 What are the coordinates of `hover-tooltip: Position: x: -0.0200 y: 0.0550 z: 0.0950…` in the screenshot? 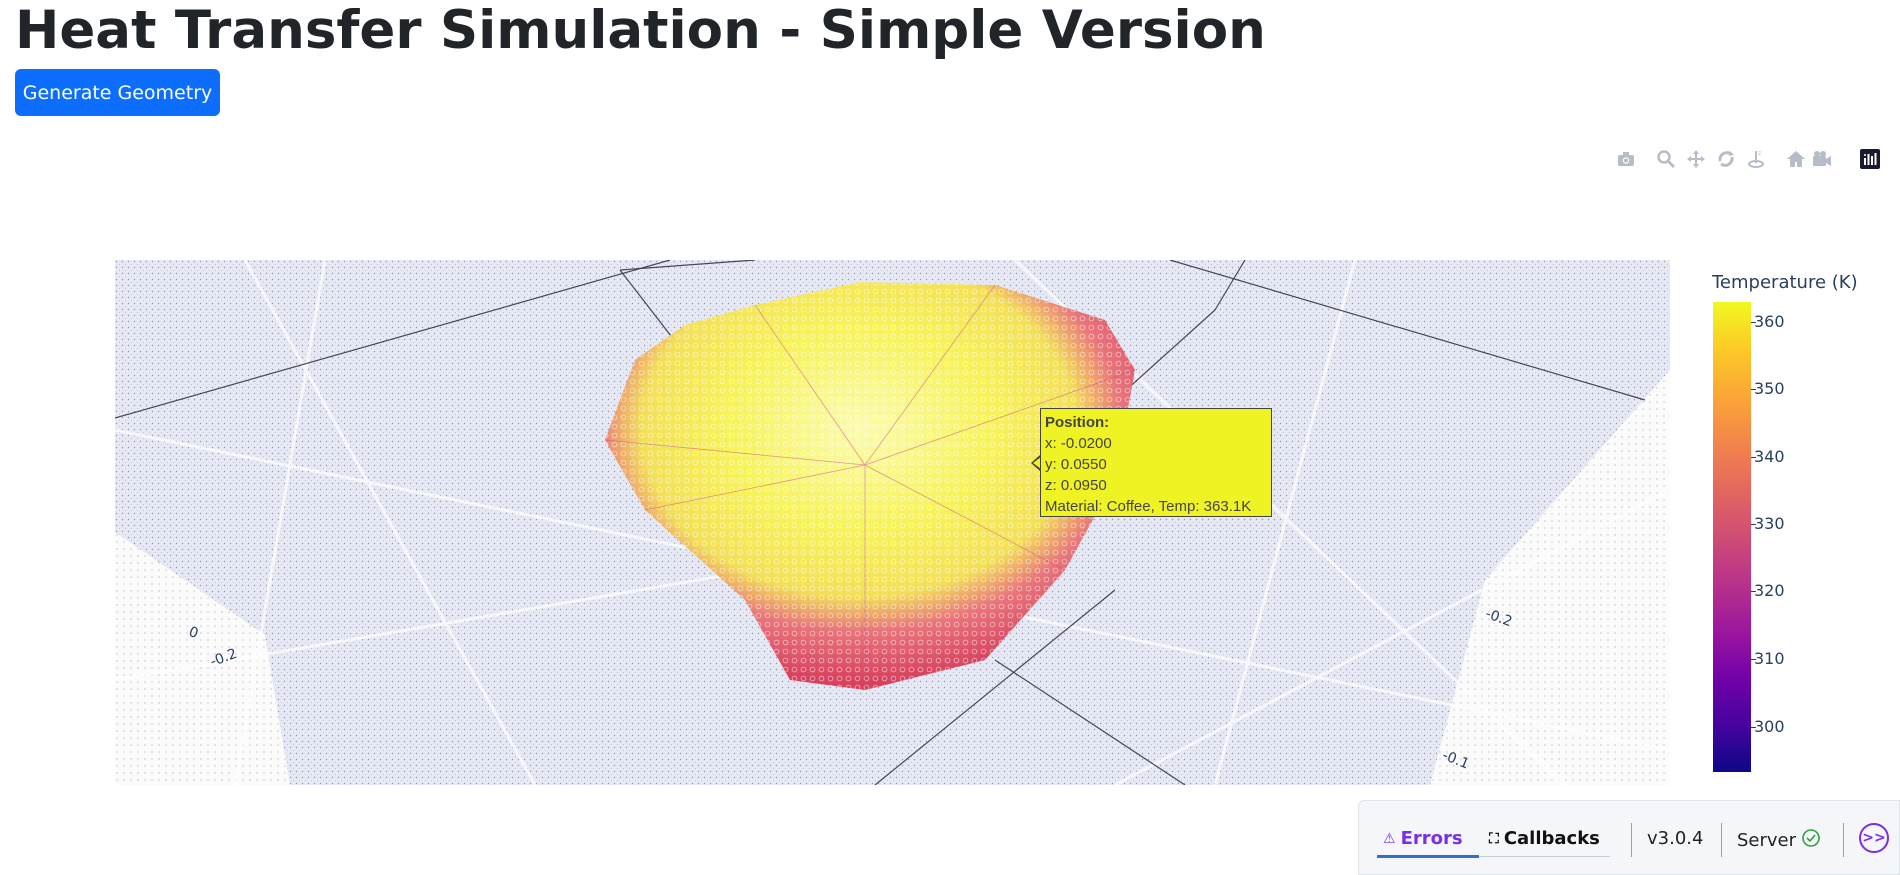 It's located at (1156, 462).